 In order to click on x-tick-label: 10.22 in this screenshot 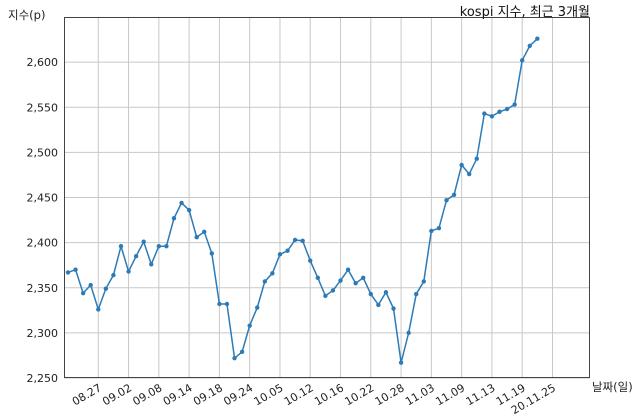, I will do `click(360, 394)`.